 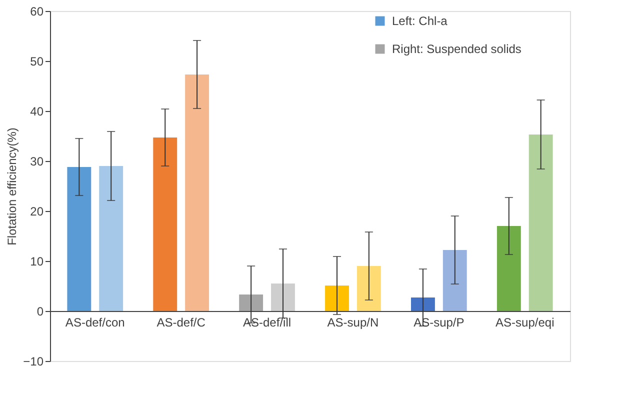 What do you see at coordinates (33, 361) in the screenshot?
I see `y-tick-label: −10` at bounding box center [33, 361].